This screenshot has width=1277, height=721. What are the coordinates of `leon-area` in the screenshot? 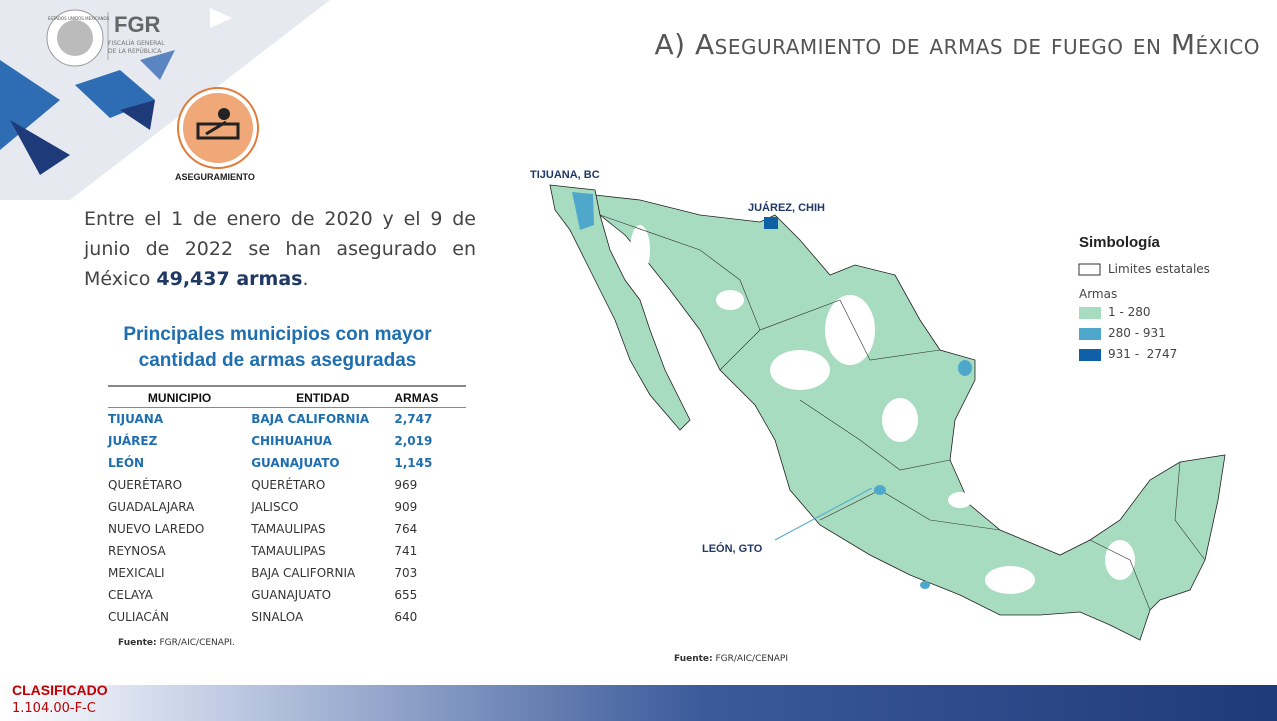 It's located at (880, 490).